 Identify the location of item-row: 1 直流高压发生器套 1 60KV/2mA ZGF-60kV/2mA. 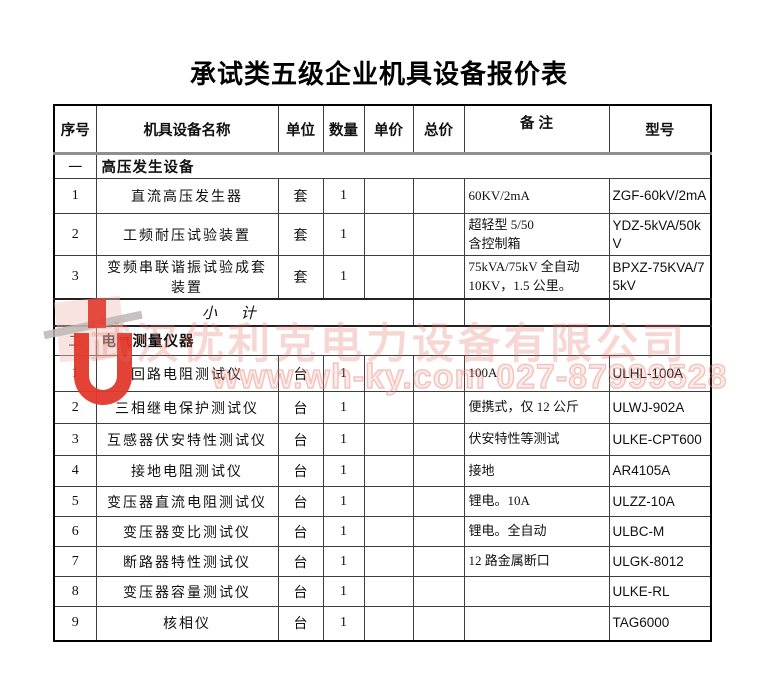
(382, 196).